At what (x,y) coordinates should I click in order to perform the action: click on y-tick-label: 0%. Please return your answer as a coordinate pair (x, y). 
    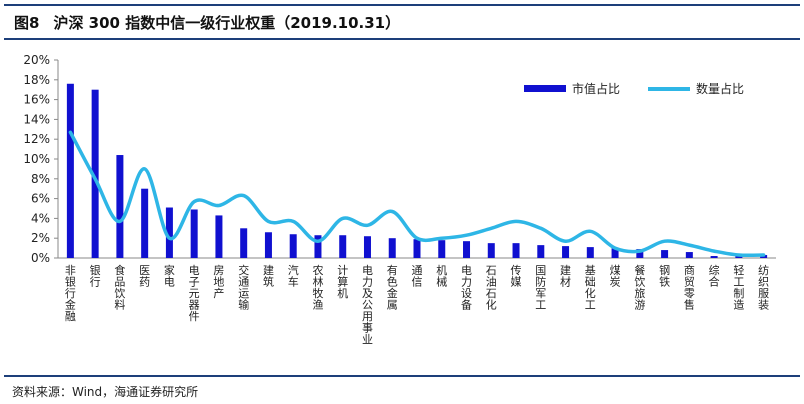
    Looking at the image, I should click on (40, 258).